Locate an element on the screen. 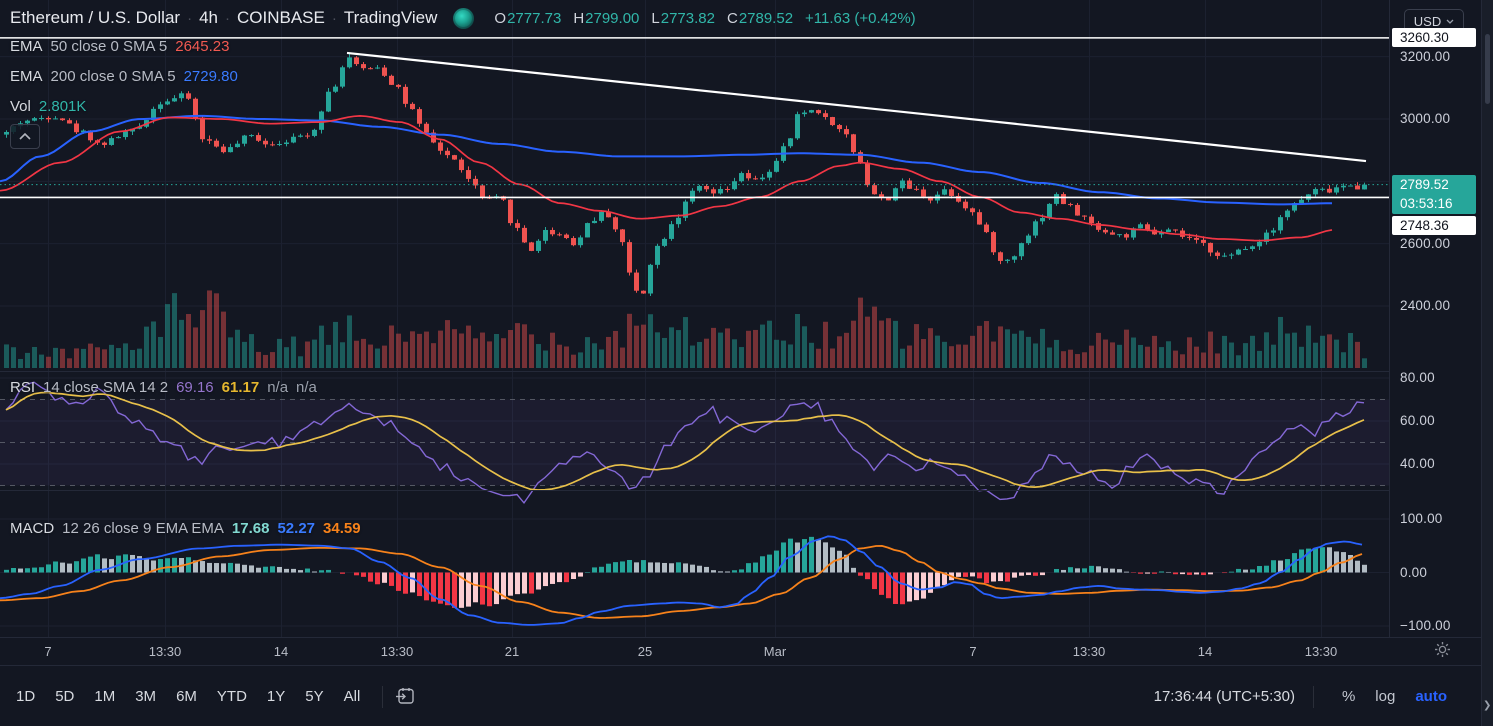 The width and height of the screenshot is (1493, 726). high-line-price-label: 3260.30 is located at coordinates (1434, 38).